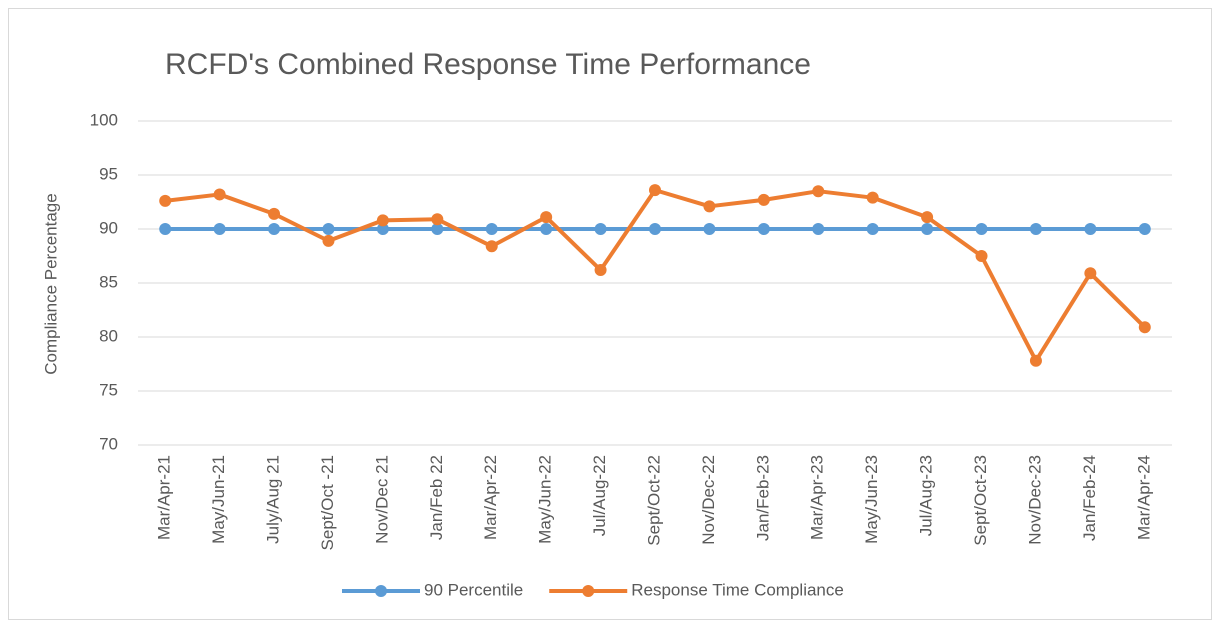  What do you see at coordinates (273, 499) in the screenshot?
I see `x-tick-label: July/Aug 21` at bounding box center [273, 499].